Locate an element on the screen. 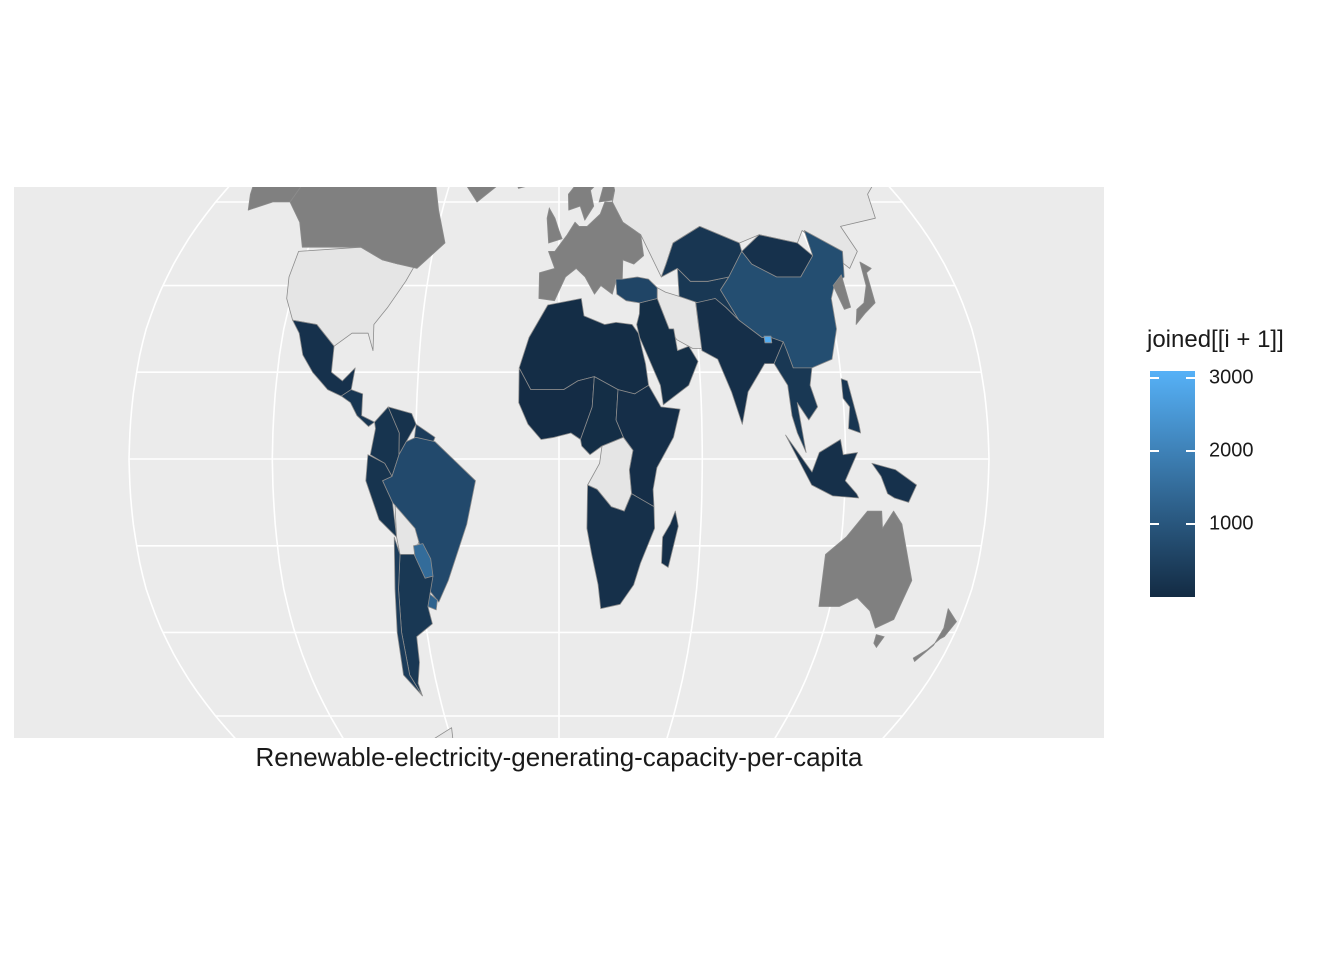 This screenshot has width=1344, height=960. legend-tick-label: 3000 is located at coordinates (1231, 377).